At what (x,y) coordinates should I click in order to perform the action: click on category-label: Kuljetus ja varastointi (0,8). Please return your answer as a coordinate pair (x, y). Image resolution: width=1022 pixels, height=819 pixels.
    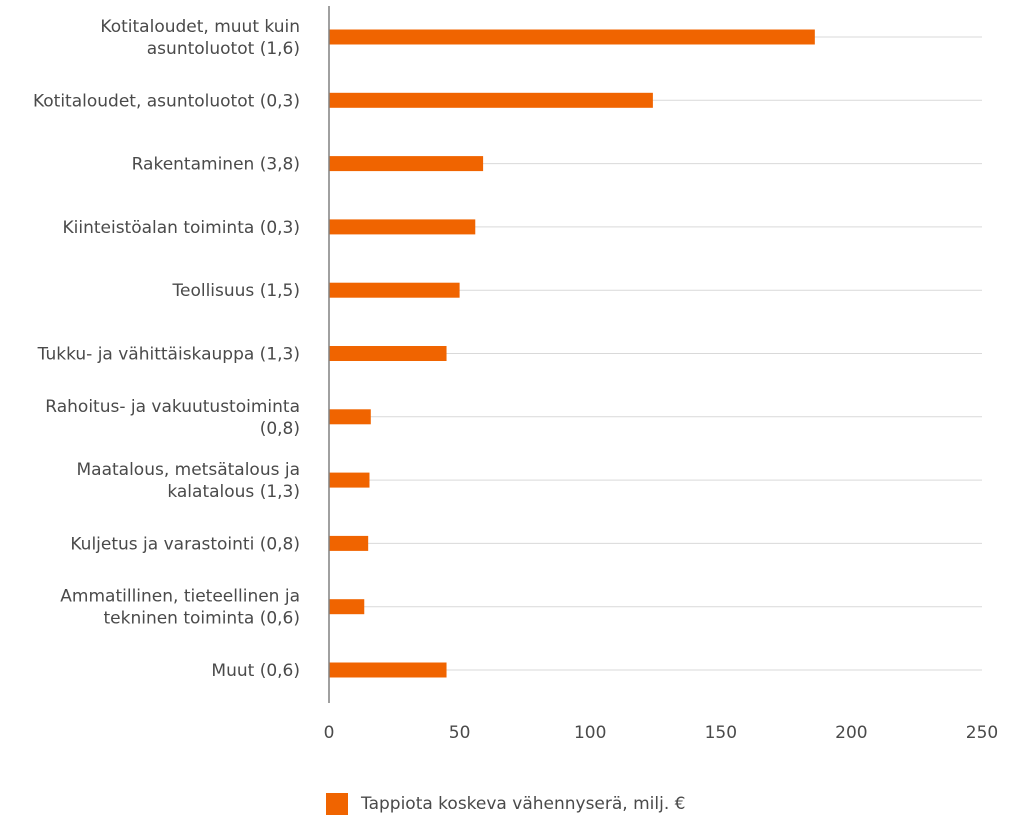
    Looking at the image, I should click on (185, 544).